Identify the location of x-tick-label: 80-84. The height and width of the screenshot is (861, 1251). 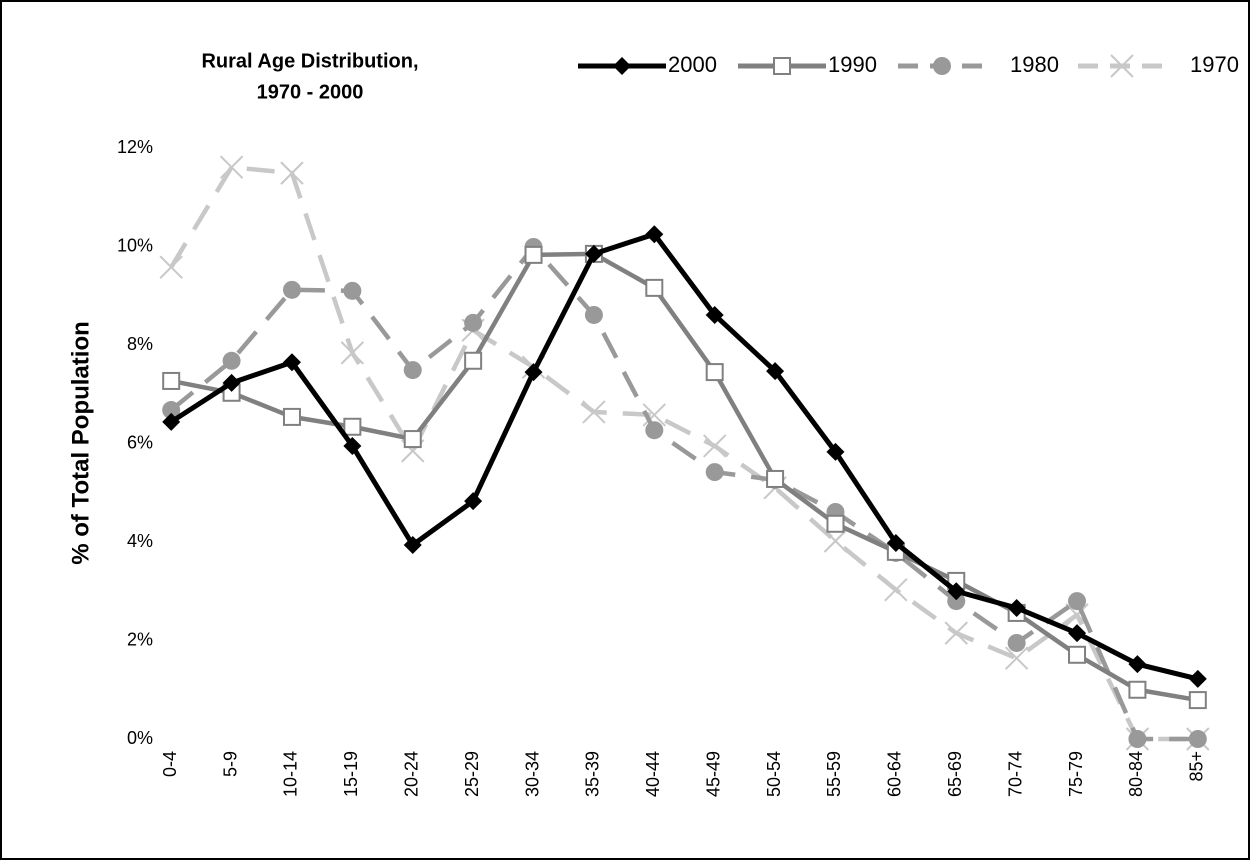
(1136, 774).